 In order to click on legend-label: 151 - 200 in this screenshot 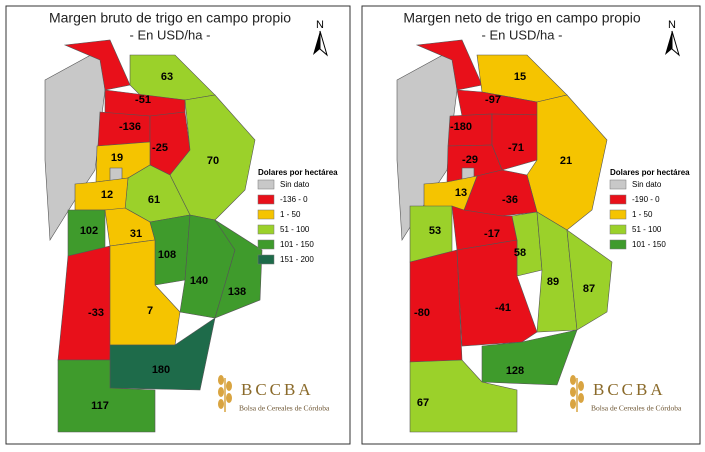, I will do `click(297, 259)`.